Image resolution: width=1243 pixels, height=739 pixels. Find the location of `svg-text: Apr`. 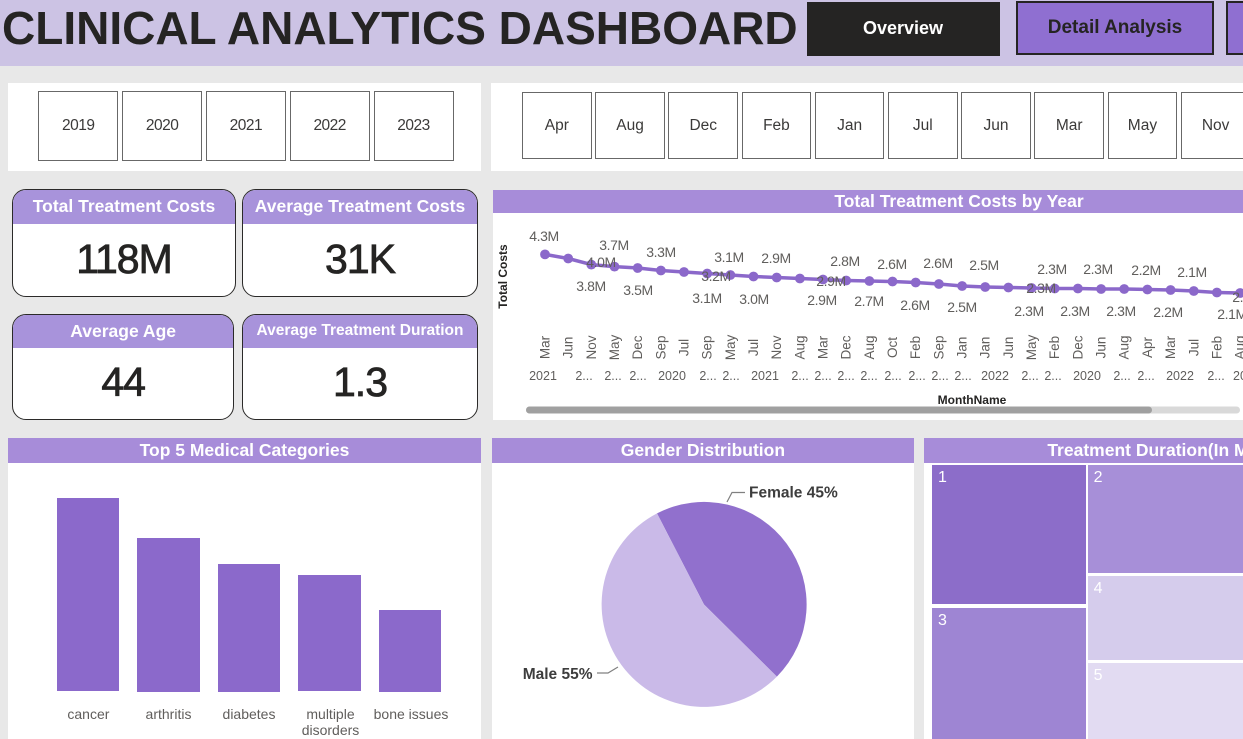

svg-text: Apr is located at coordinates (1147, 347).